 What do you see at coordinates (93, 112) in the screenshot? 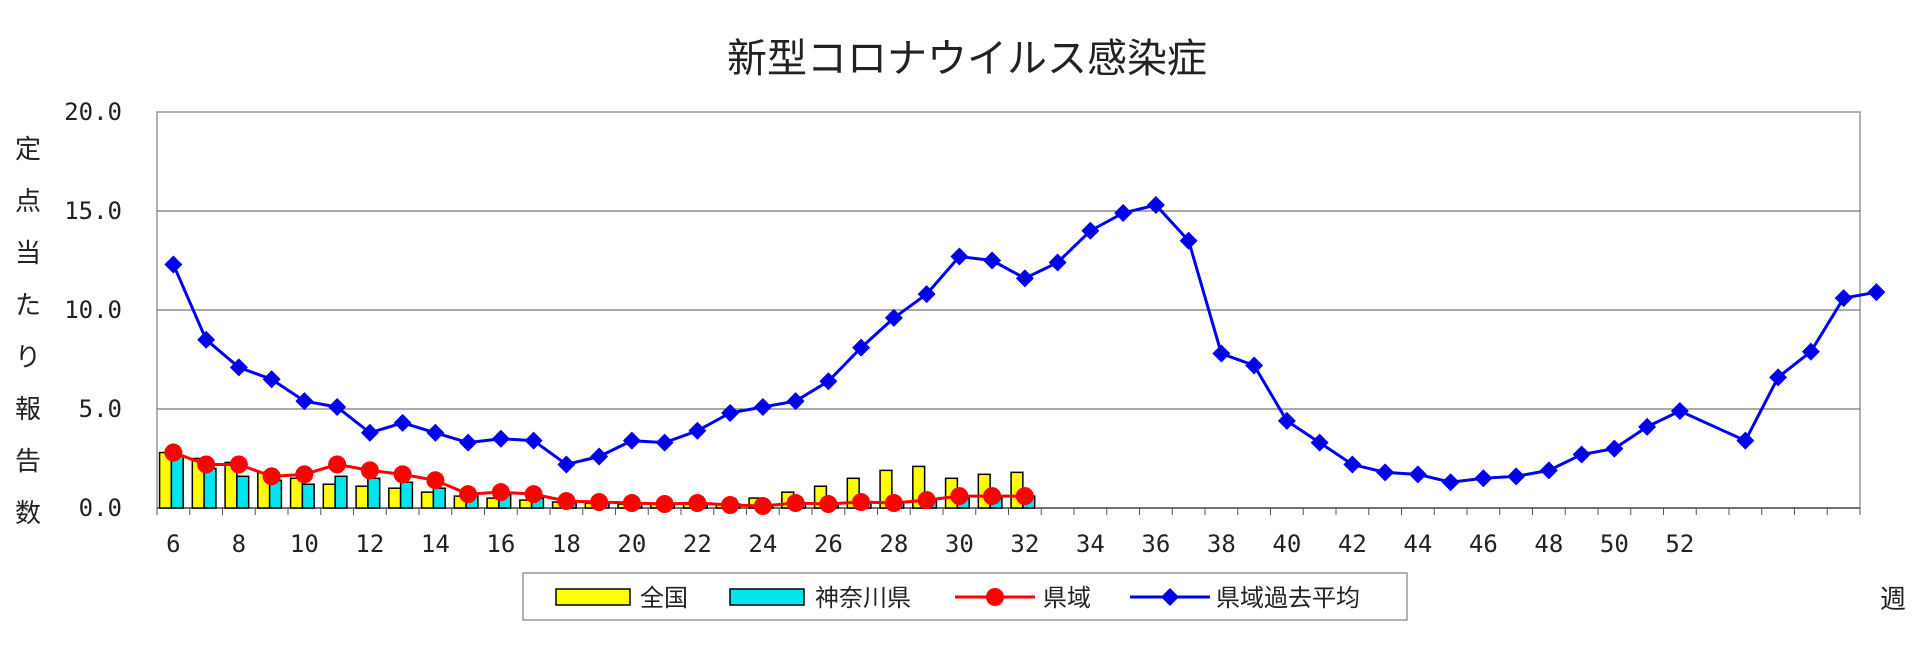
I see `y-tick-label: 20.0` at bounding box center [93, 112].